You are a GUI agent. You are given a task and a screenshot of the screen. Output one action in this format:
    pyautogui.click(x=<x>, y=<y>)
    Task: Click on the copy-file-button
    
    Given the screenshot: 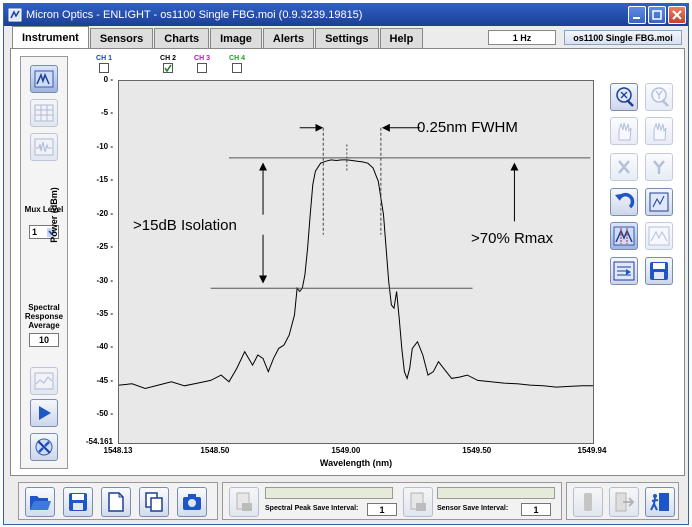 What is the action you would take?
    pyautogui.click(x=154, y=502)
    